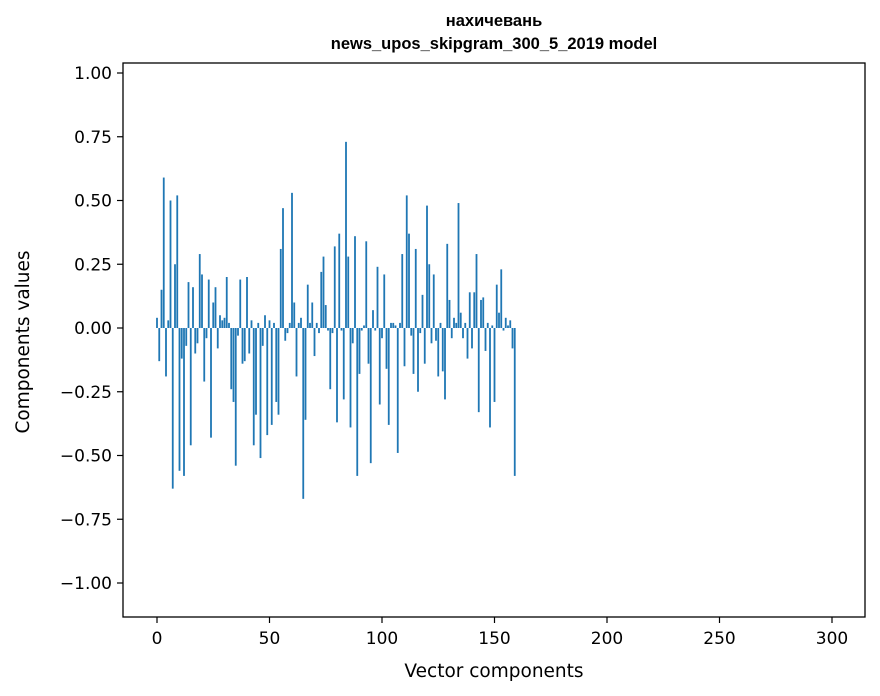  I want to click on y-axis-label: Components values, so click(23, 341).